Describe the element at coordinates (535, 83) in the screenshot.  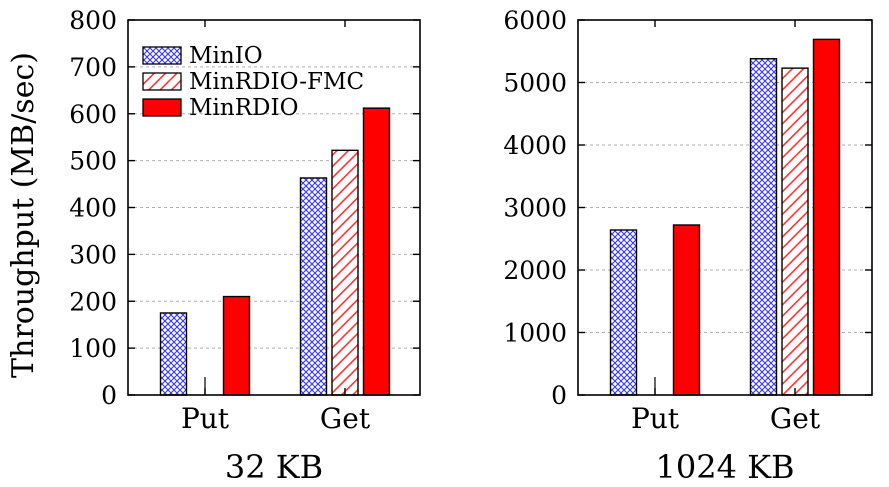
I see `y-tick-label: 5000` at that location.